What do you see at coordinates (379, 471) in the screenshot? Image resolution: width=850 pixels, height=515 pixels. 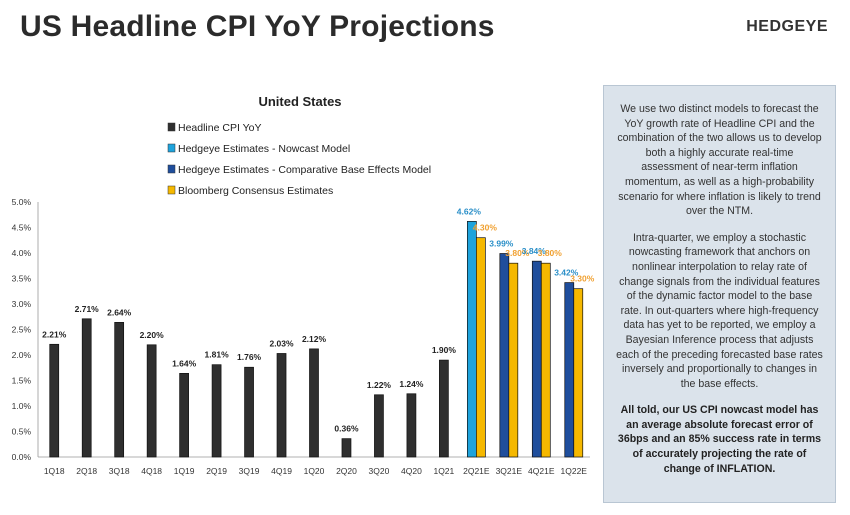 I see `x-tick-label: 3Q20` at bounding box center [379, 471].